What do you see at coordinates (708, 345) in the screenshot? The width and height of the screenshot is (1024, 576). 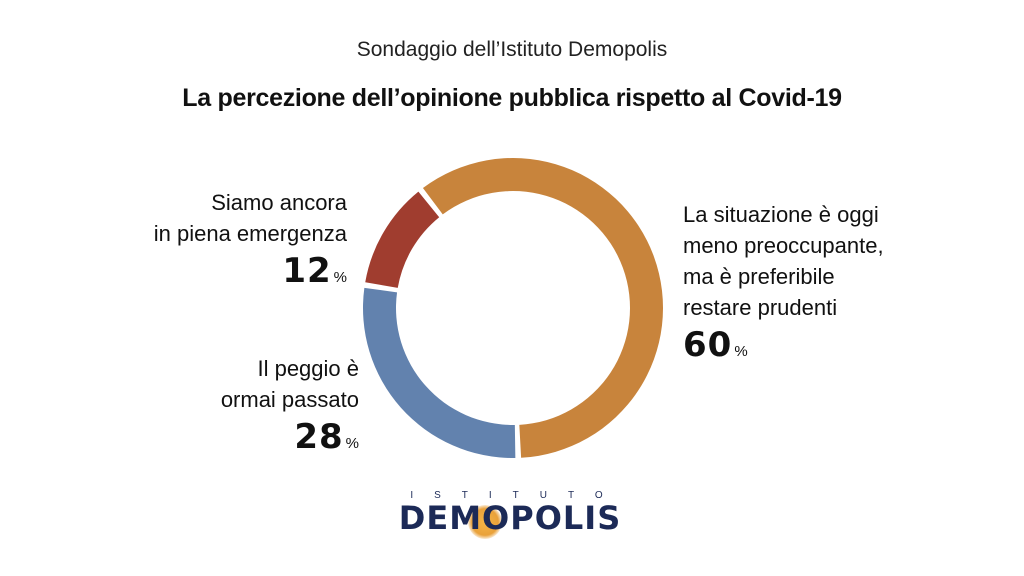 I see `slice-value-number: 60` at bounding box center [708, 345].